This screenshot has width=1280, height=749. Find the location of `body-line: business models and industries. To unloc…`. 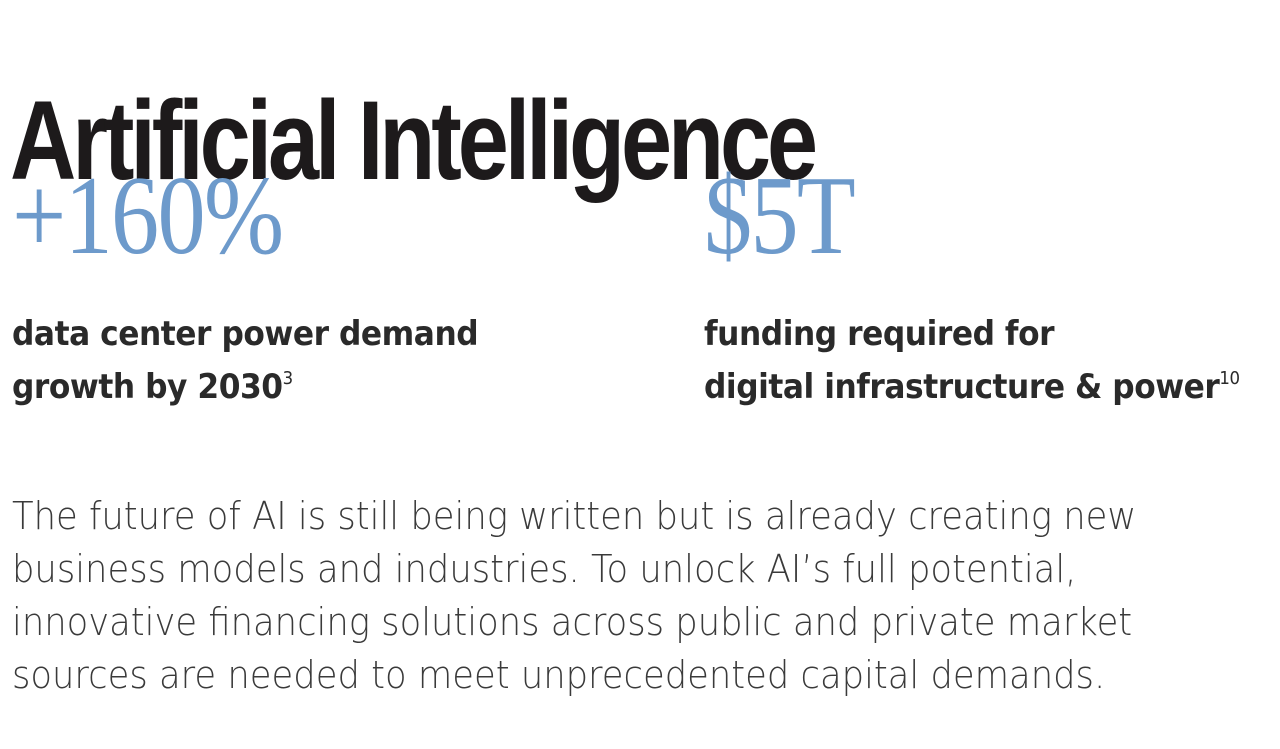

body-line: business models and industries. To unloc… is located at coordinates (544, 569).